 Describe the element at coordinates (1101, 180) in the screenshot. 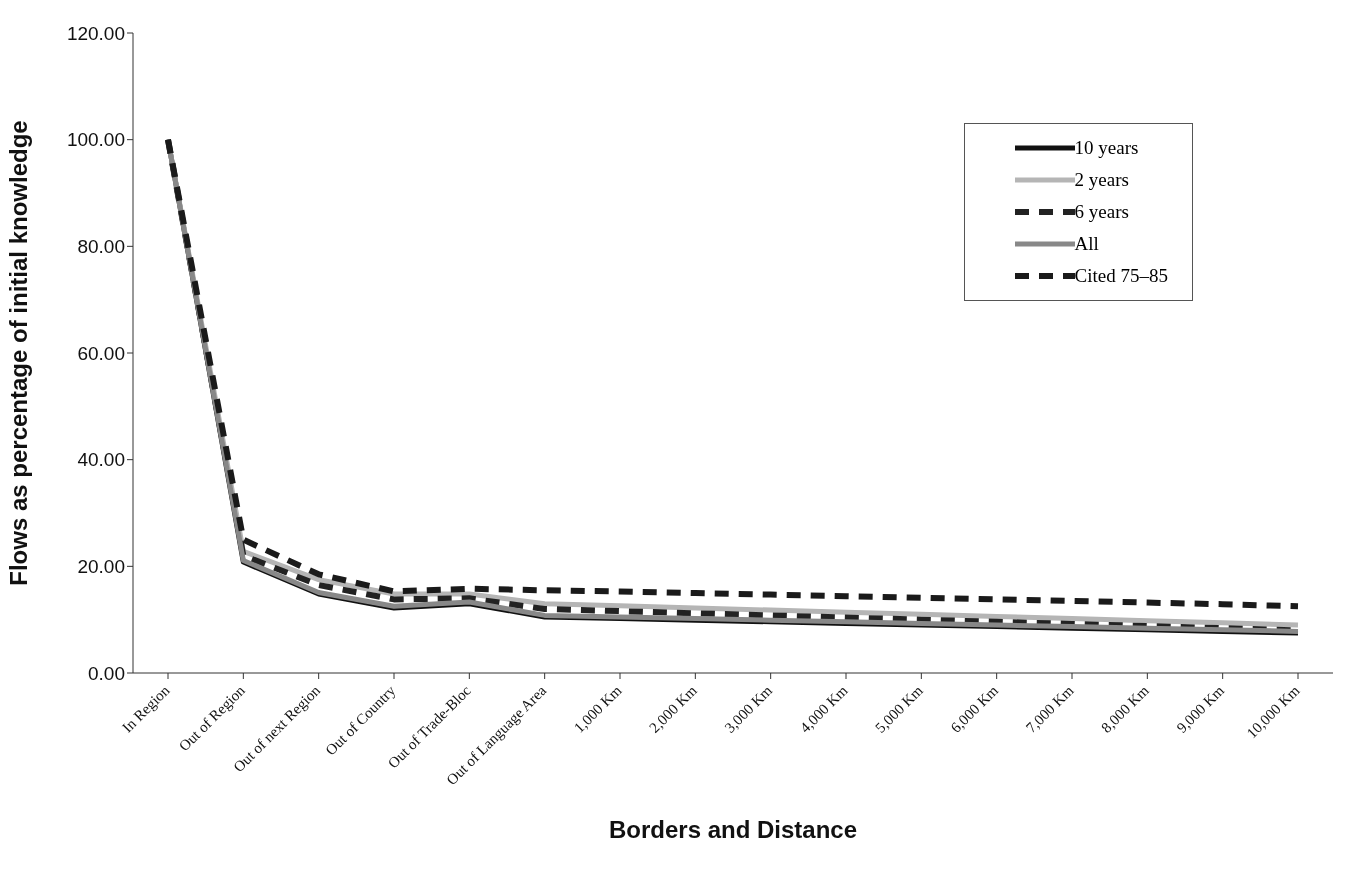

I see `legend-label: 2 years` at that location.